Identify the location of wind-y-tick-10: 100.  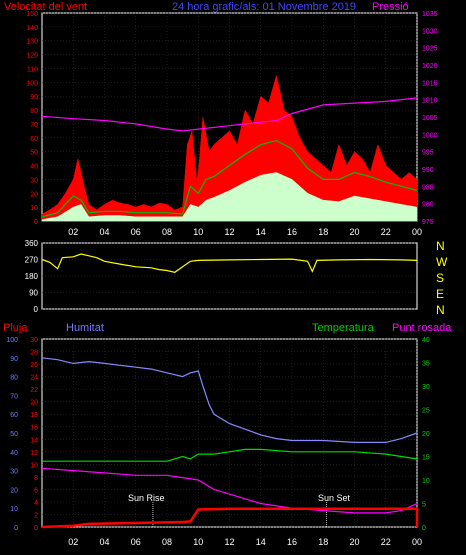
(32, 83).